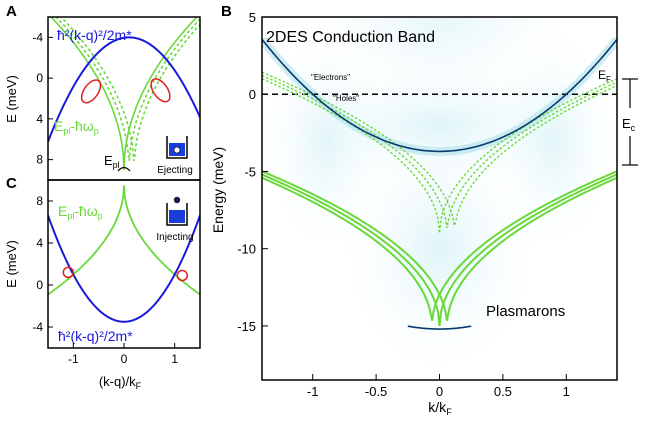 The width and height of the screenshot is (658, 424). I want to click on panel-c-injecting-inset, so click(177, 211).